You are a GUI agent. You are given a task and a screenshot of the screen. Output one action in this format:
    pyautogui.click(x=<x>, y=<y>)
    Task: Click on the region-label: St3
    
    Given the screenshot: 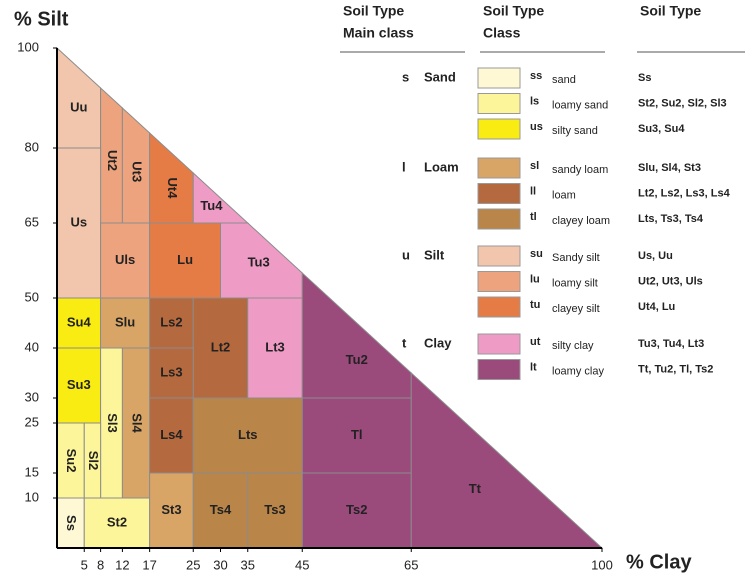 What is the action you would take?
    pyautogui.click(x=171, y=509)
    